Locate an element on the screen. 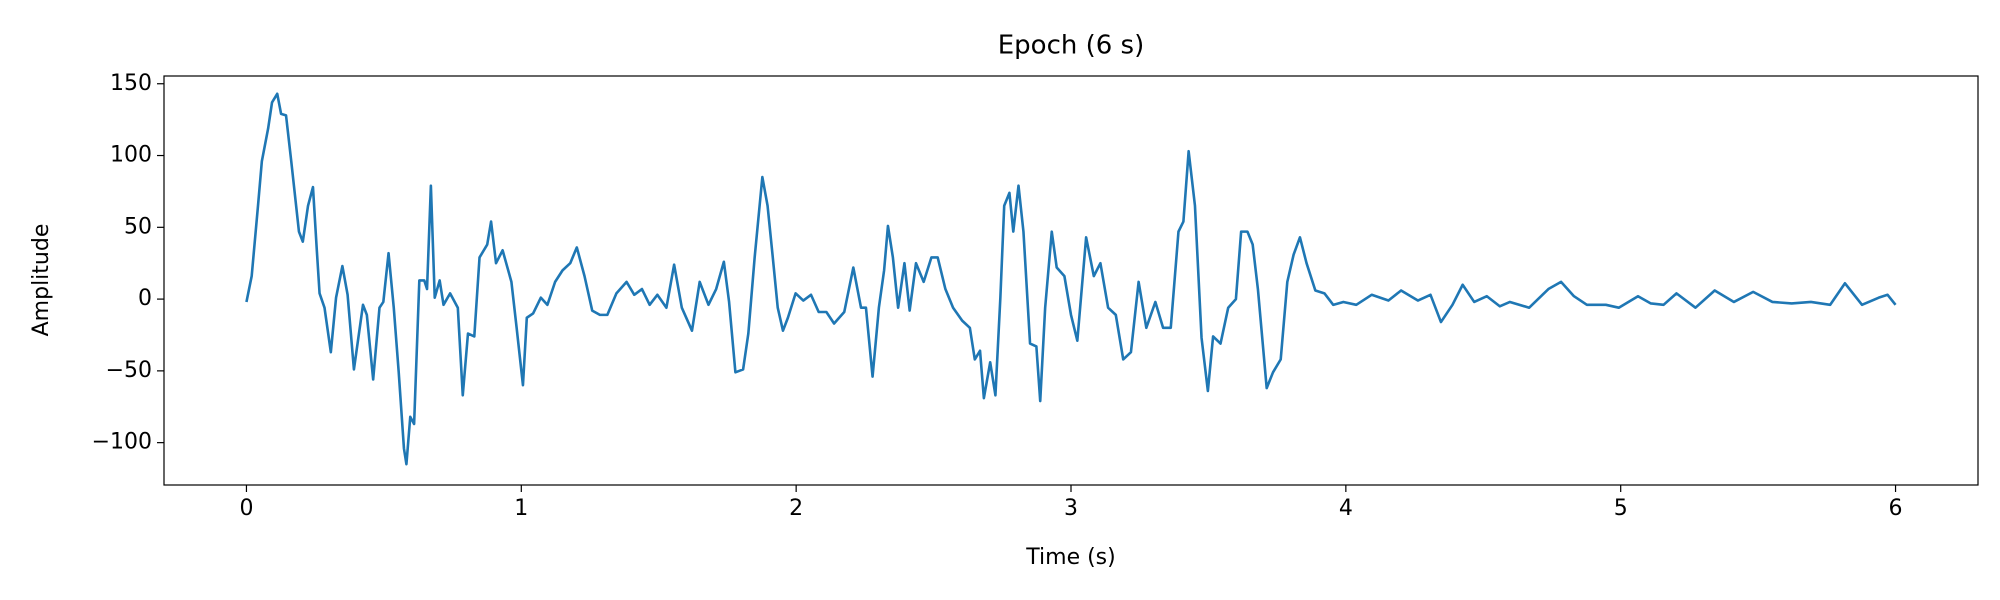  y-tick-label: 50 is located at coordinates (138, 226).